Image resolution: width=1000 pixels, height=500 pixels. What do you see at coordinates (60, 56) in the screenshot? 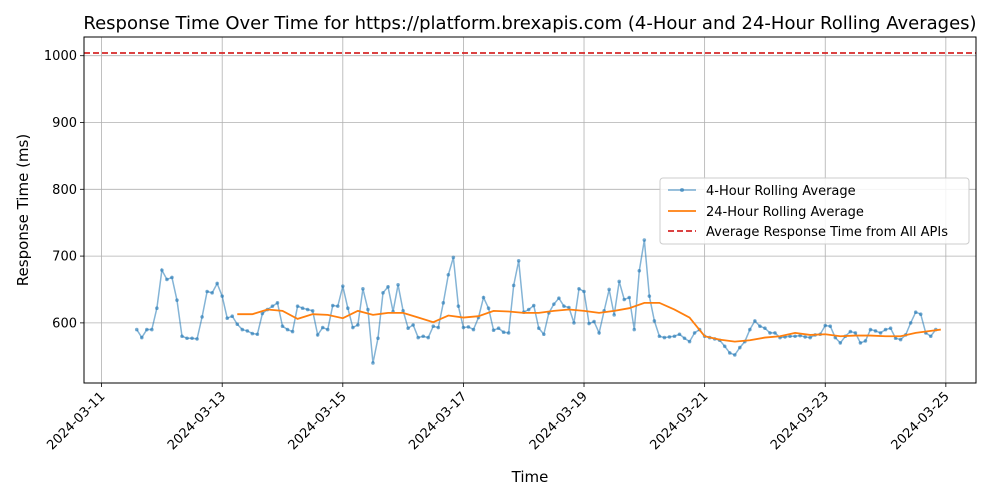
I see `y-tick-label: 1000` at bounding box center [60, 56].